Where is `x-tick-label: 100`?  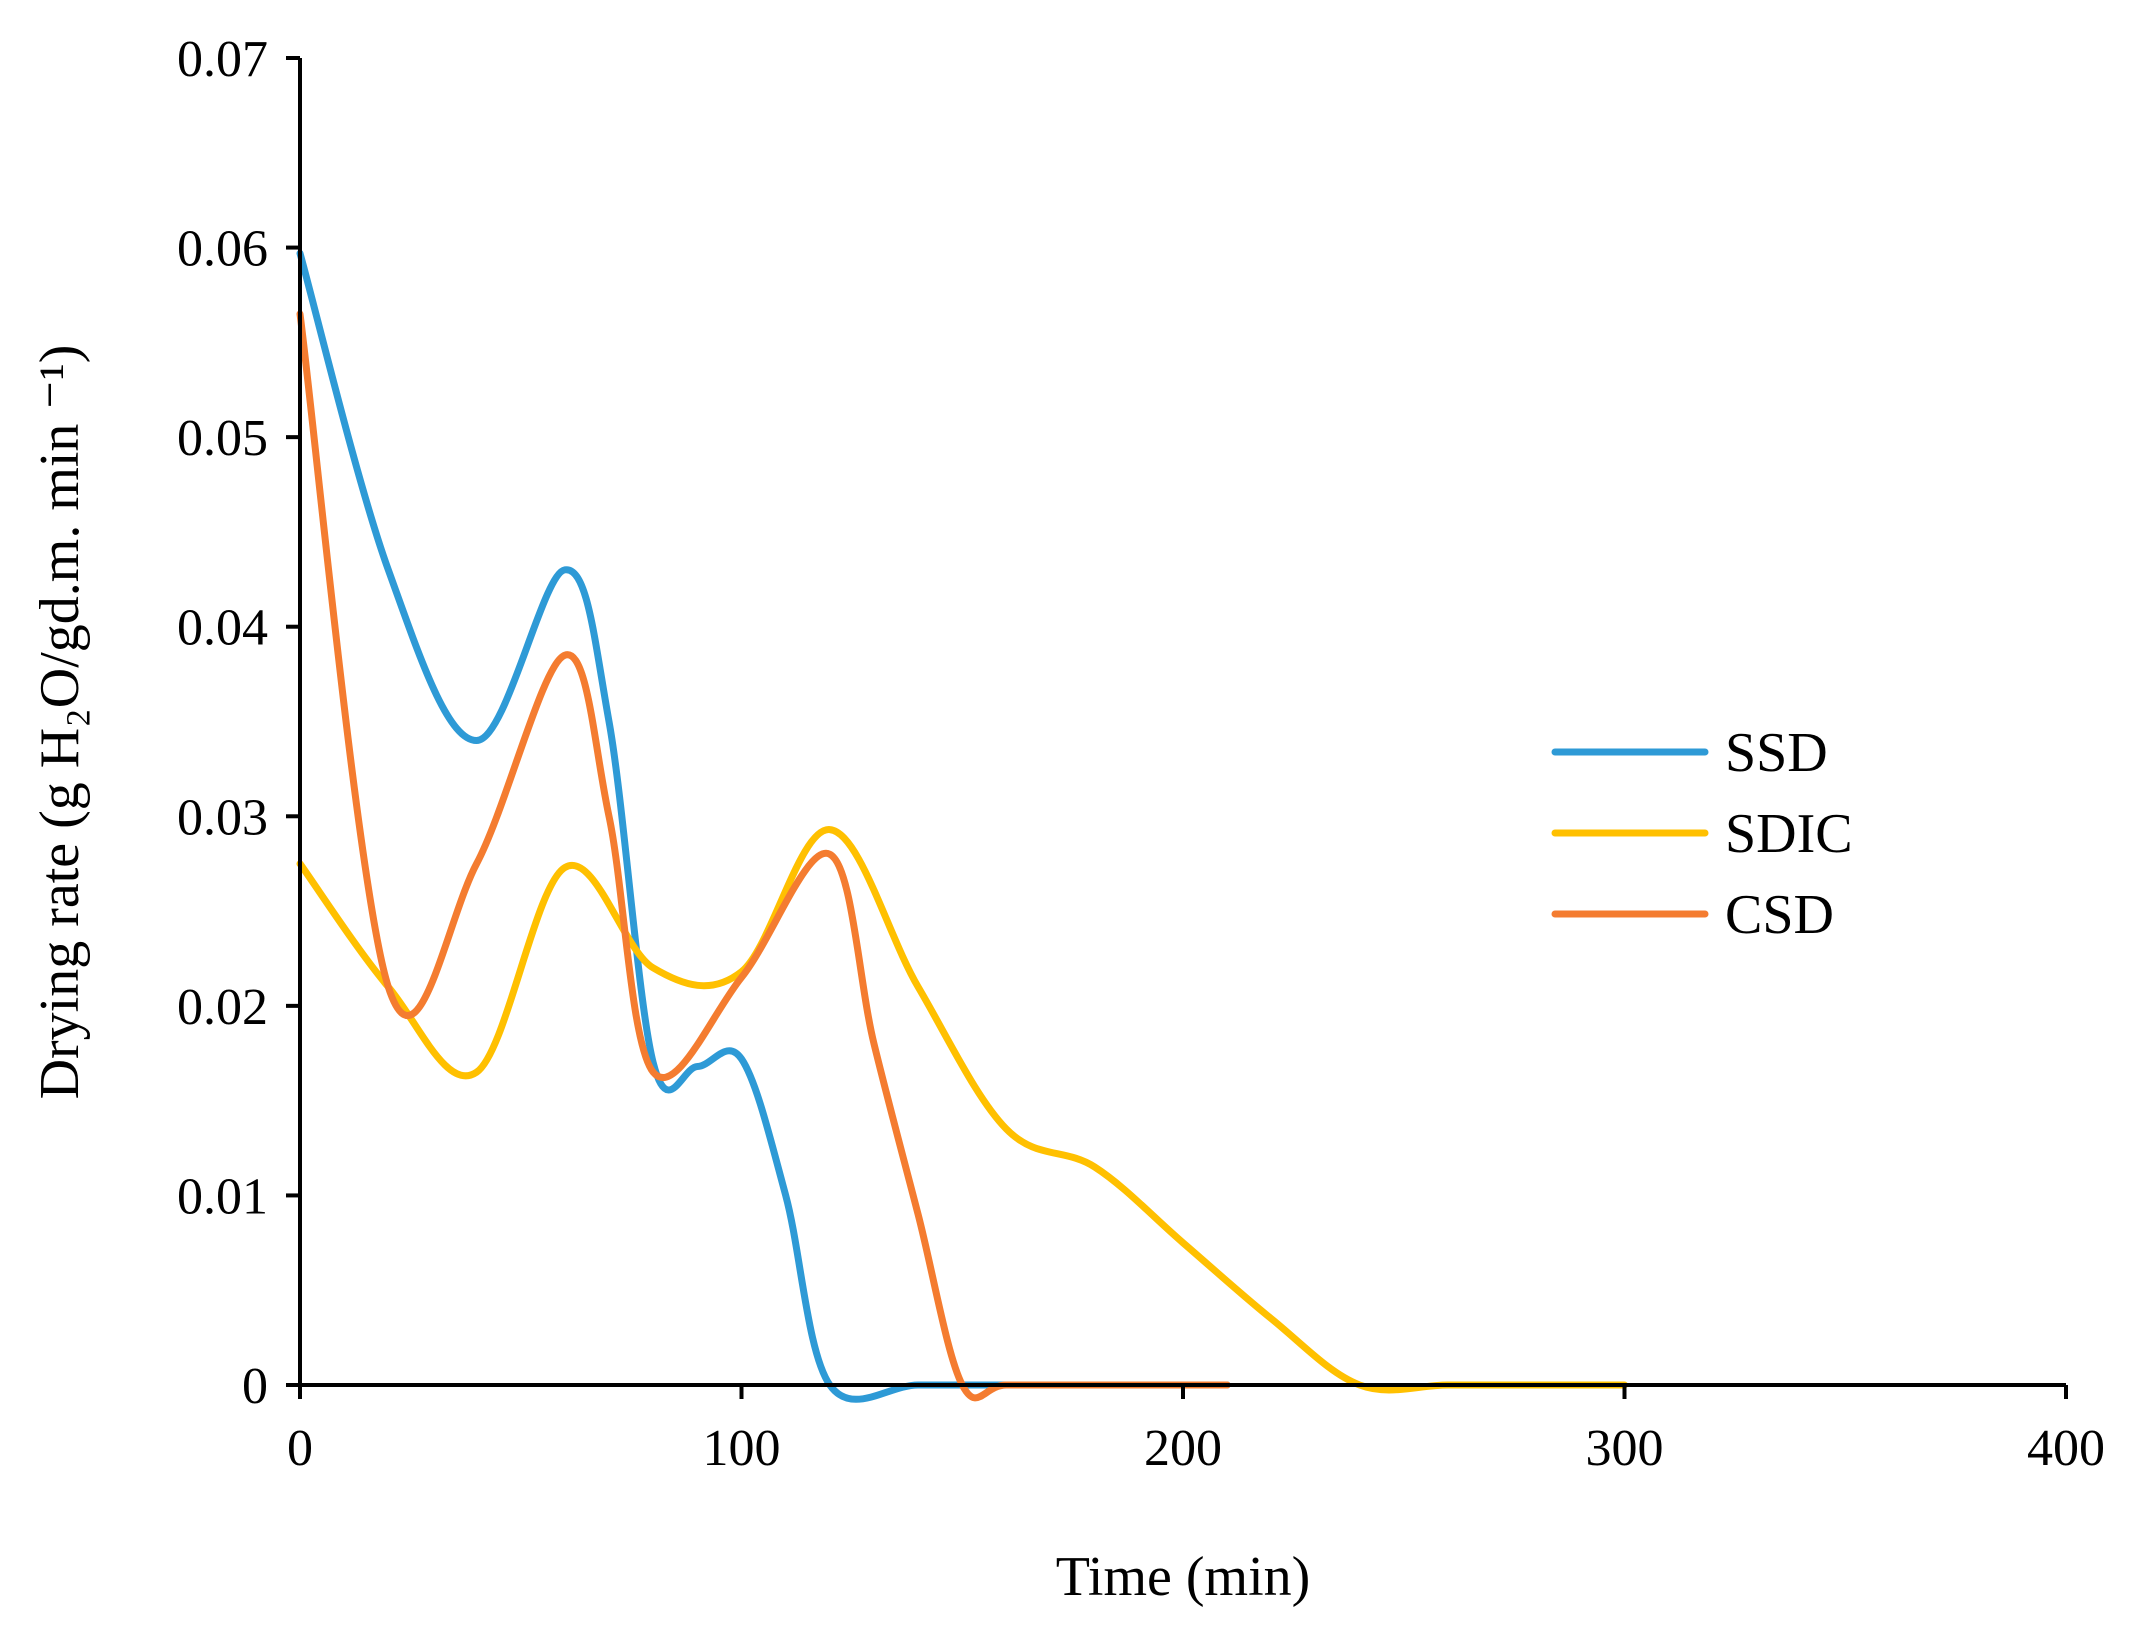 x-tick-label: 100 is located at coordinates (742, 1448).